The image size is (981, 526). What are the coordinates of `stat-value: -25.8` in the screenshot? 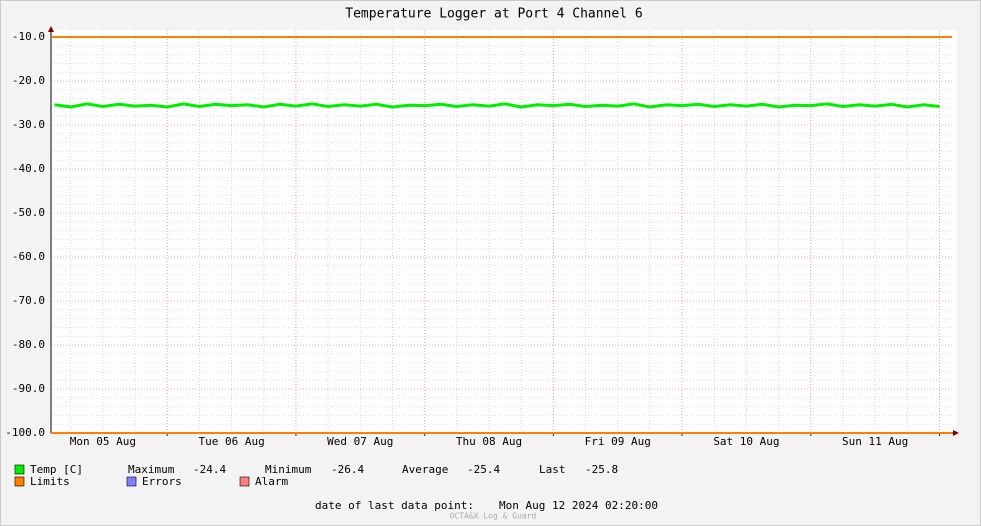 It's located at (601, 469).